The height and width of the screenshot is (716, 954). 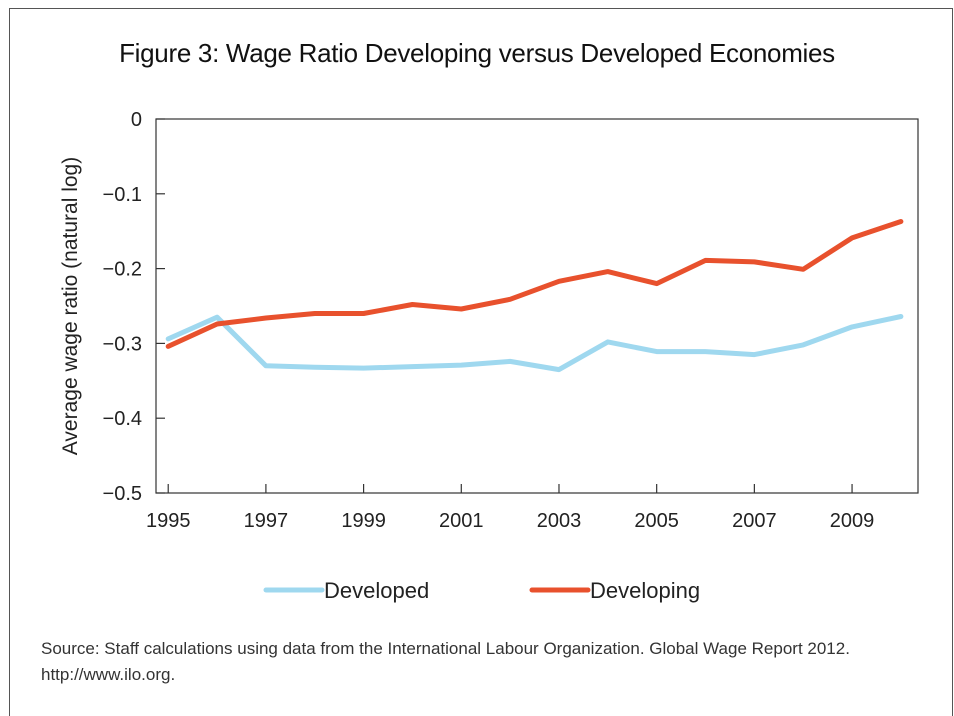 I want to click on x-tick-label: 2005, so click(x=656, y=521).